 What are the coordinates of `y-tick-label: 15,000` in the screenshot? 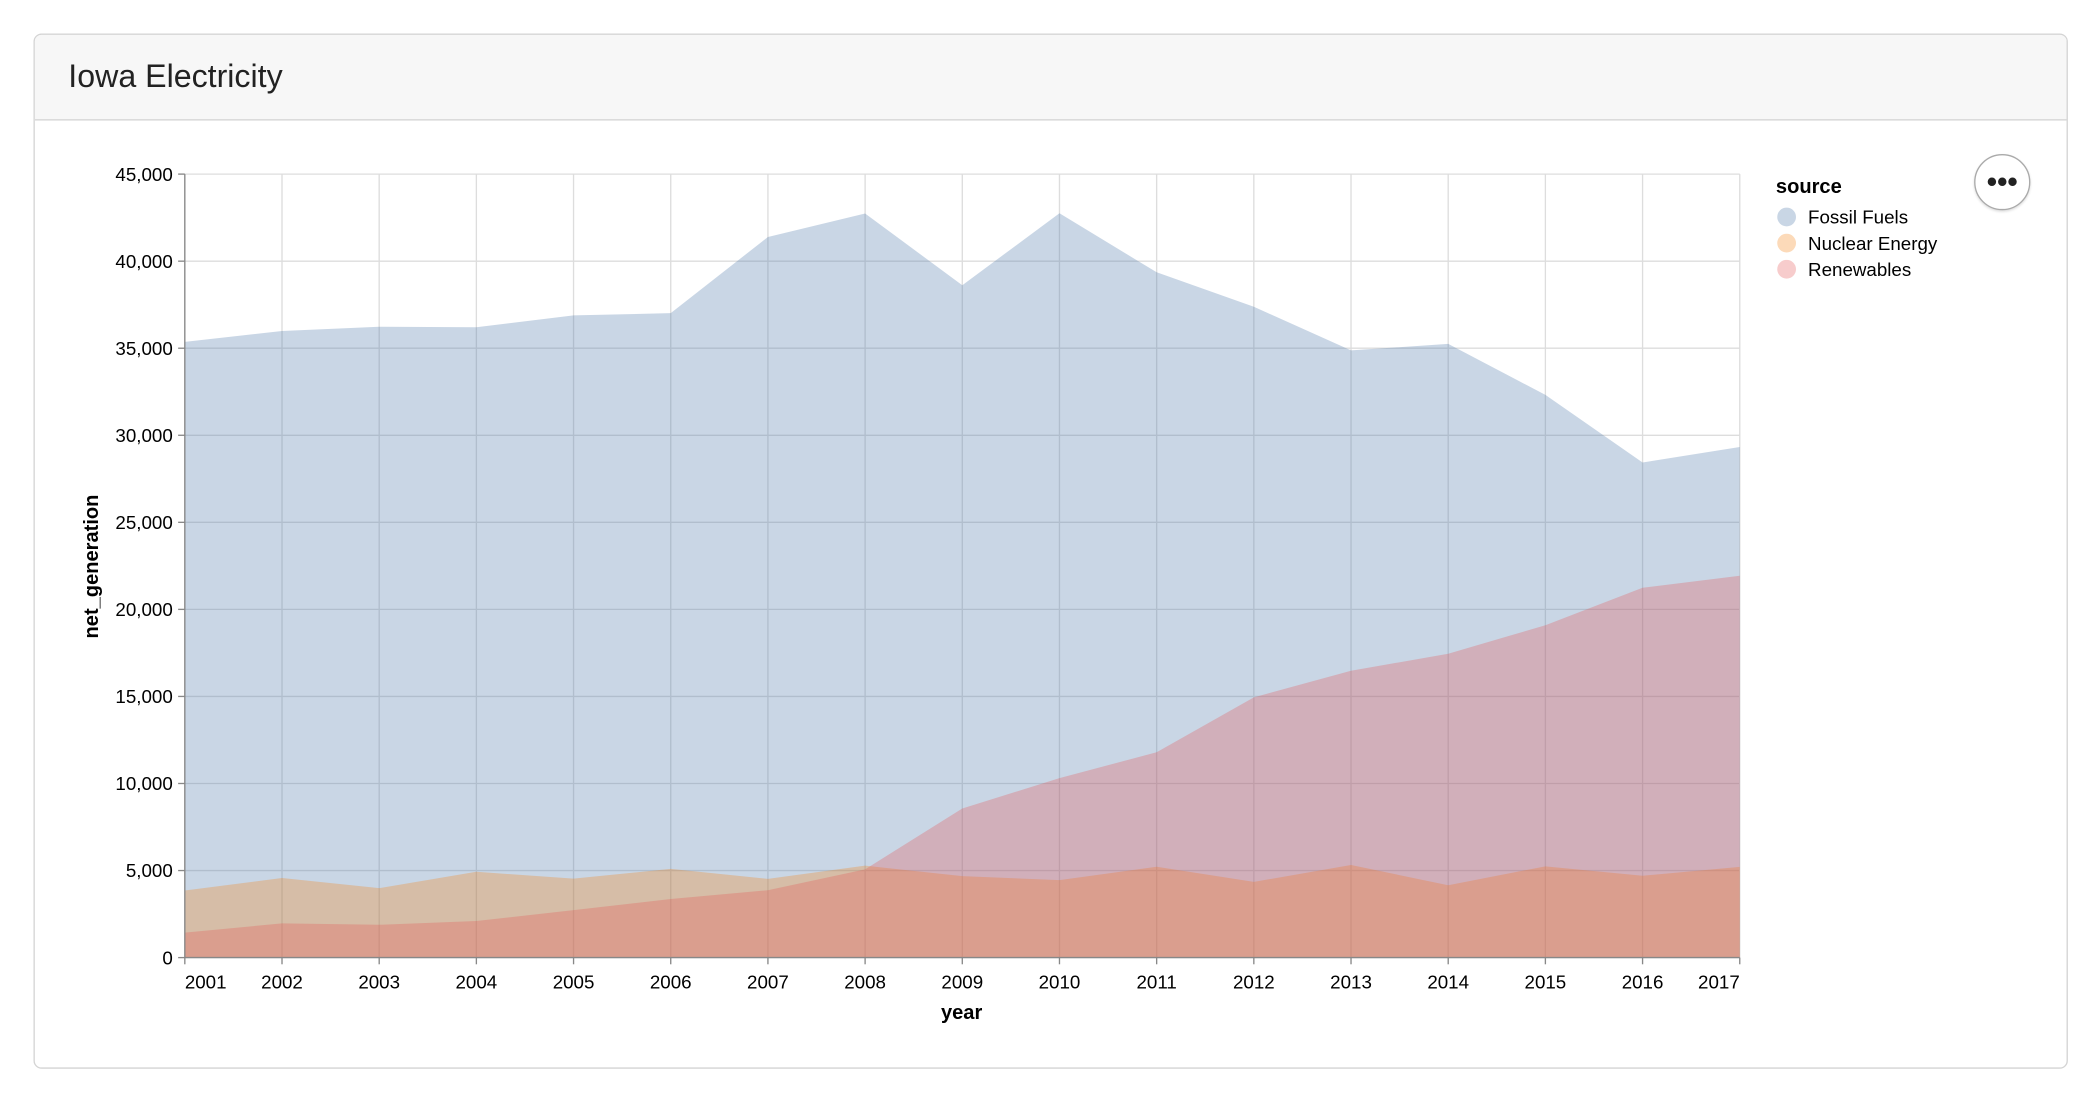 It's located at (143, 696).